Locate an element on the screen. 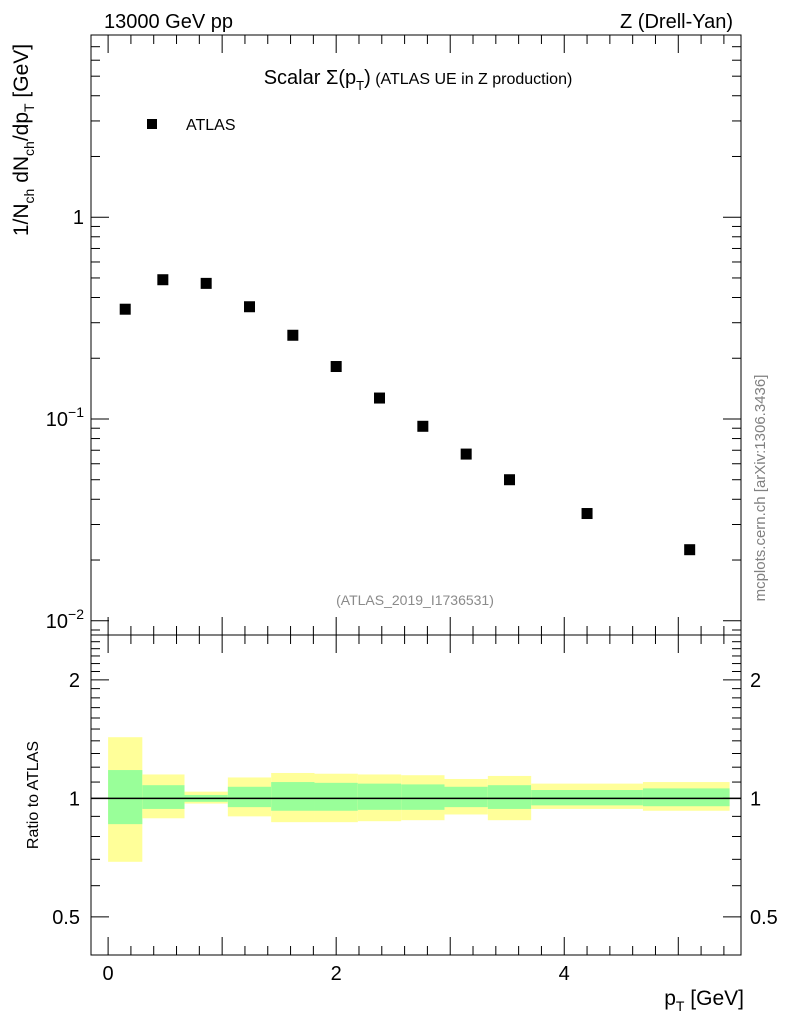 The image size is (786, 1024). main-y-axis-label: 1/Nch dNch/dpT [GeV] is located at coordinates (23, 140).